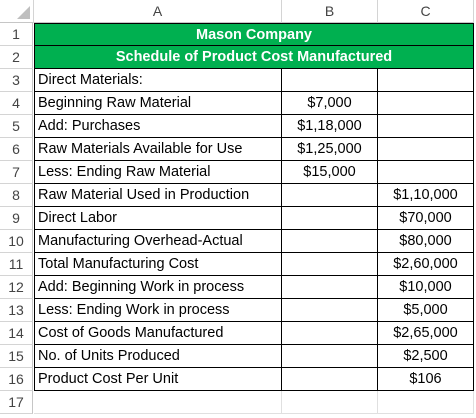  What do you see at coordinates (426, 379) in the screenshot?
I see `cell-c: $106` at bounding box center [426, 379].